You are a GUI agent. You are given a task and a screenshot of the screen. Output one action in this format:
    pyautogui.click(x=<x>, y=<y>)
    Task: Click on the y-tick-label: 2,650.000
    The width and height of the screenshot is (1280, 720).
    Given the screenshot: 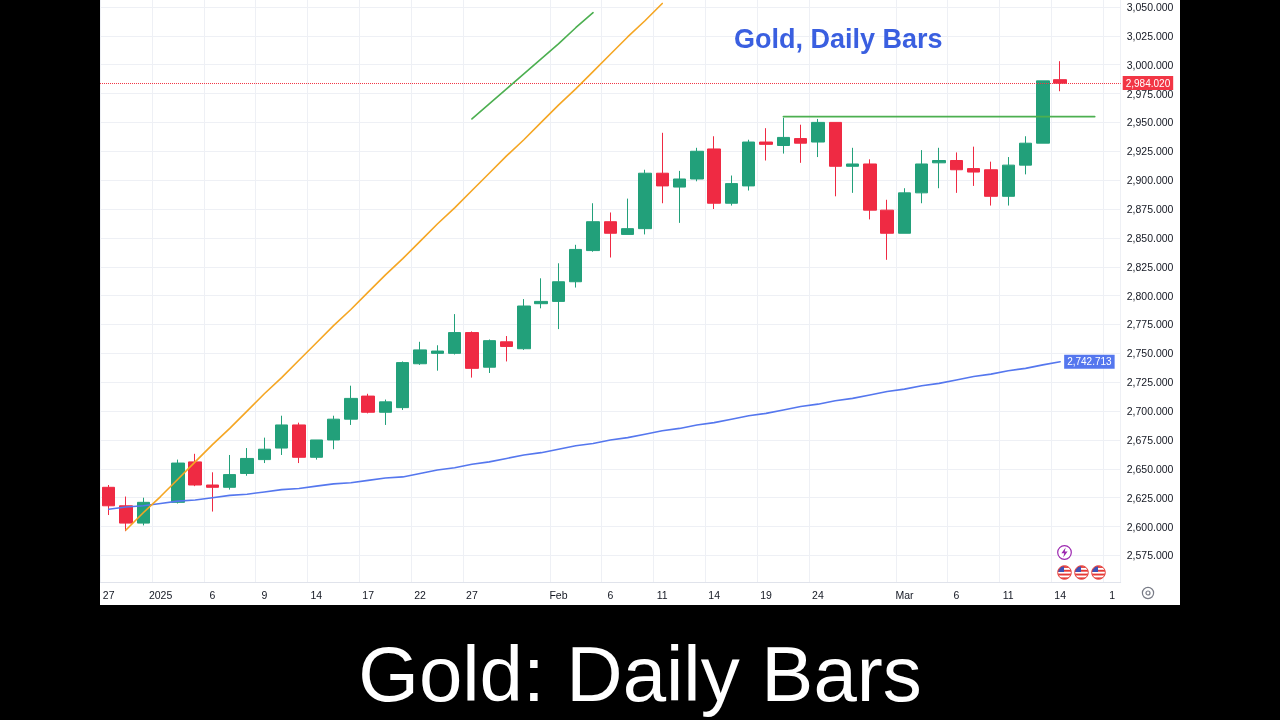 What is the action you would take?
    pyautogui.click(x=1150, y=468)
    